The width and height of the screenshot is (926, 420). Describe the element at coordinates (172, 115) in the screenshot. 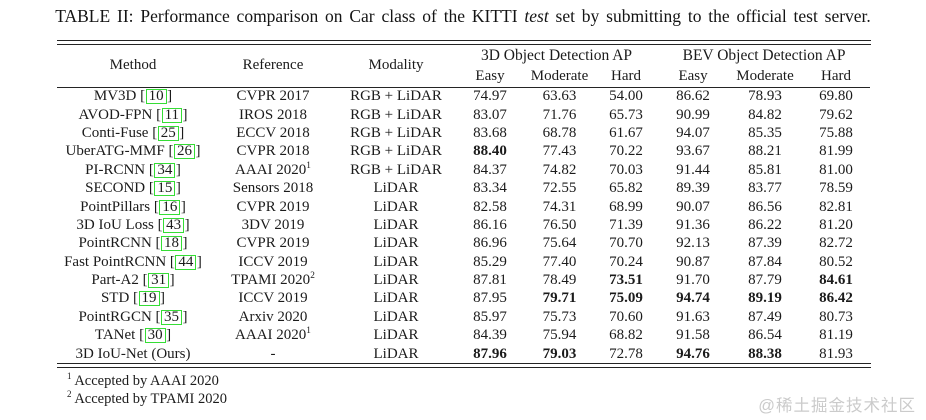

I see `citation-link: 11` at that location.